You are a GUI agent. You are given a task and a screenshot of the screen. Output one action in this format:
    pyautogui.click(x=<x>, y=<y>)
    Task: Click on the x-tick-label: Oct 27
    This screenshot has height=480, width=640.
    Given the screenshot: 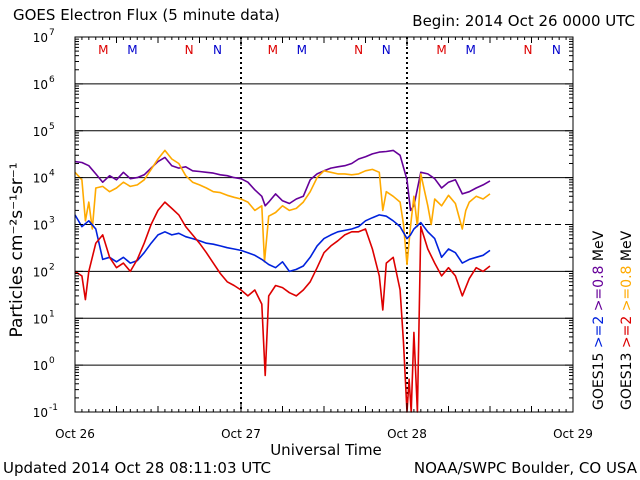 What is the action you would take?
    pyautogui.click(x=241, y=434)
    